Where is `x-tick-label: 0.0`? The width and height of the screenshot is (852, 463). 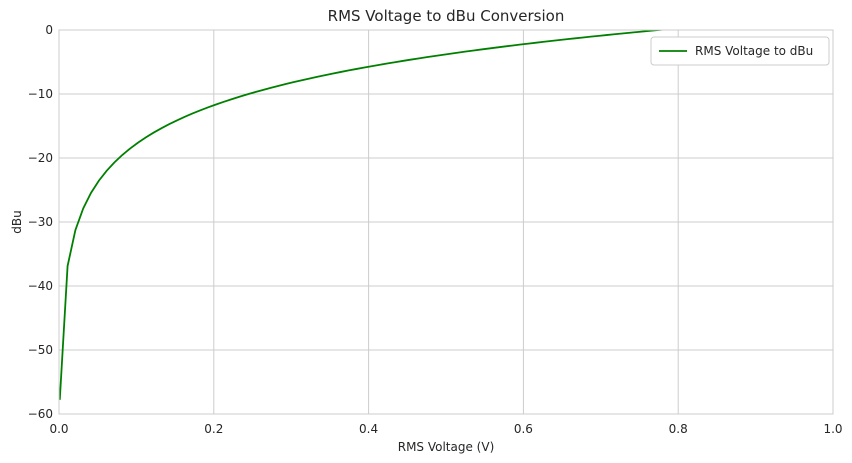
x-tick-label: 0.0 is located at coordinates (58, 429).